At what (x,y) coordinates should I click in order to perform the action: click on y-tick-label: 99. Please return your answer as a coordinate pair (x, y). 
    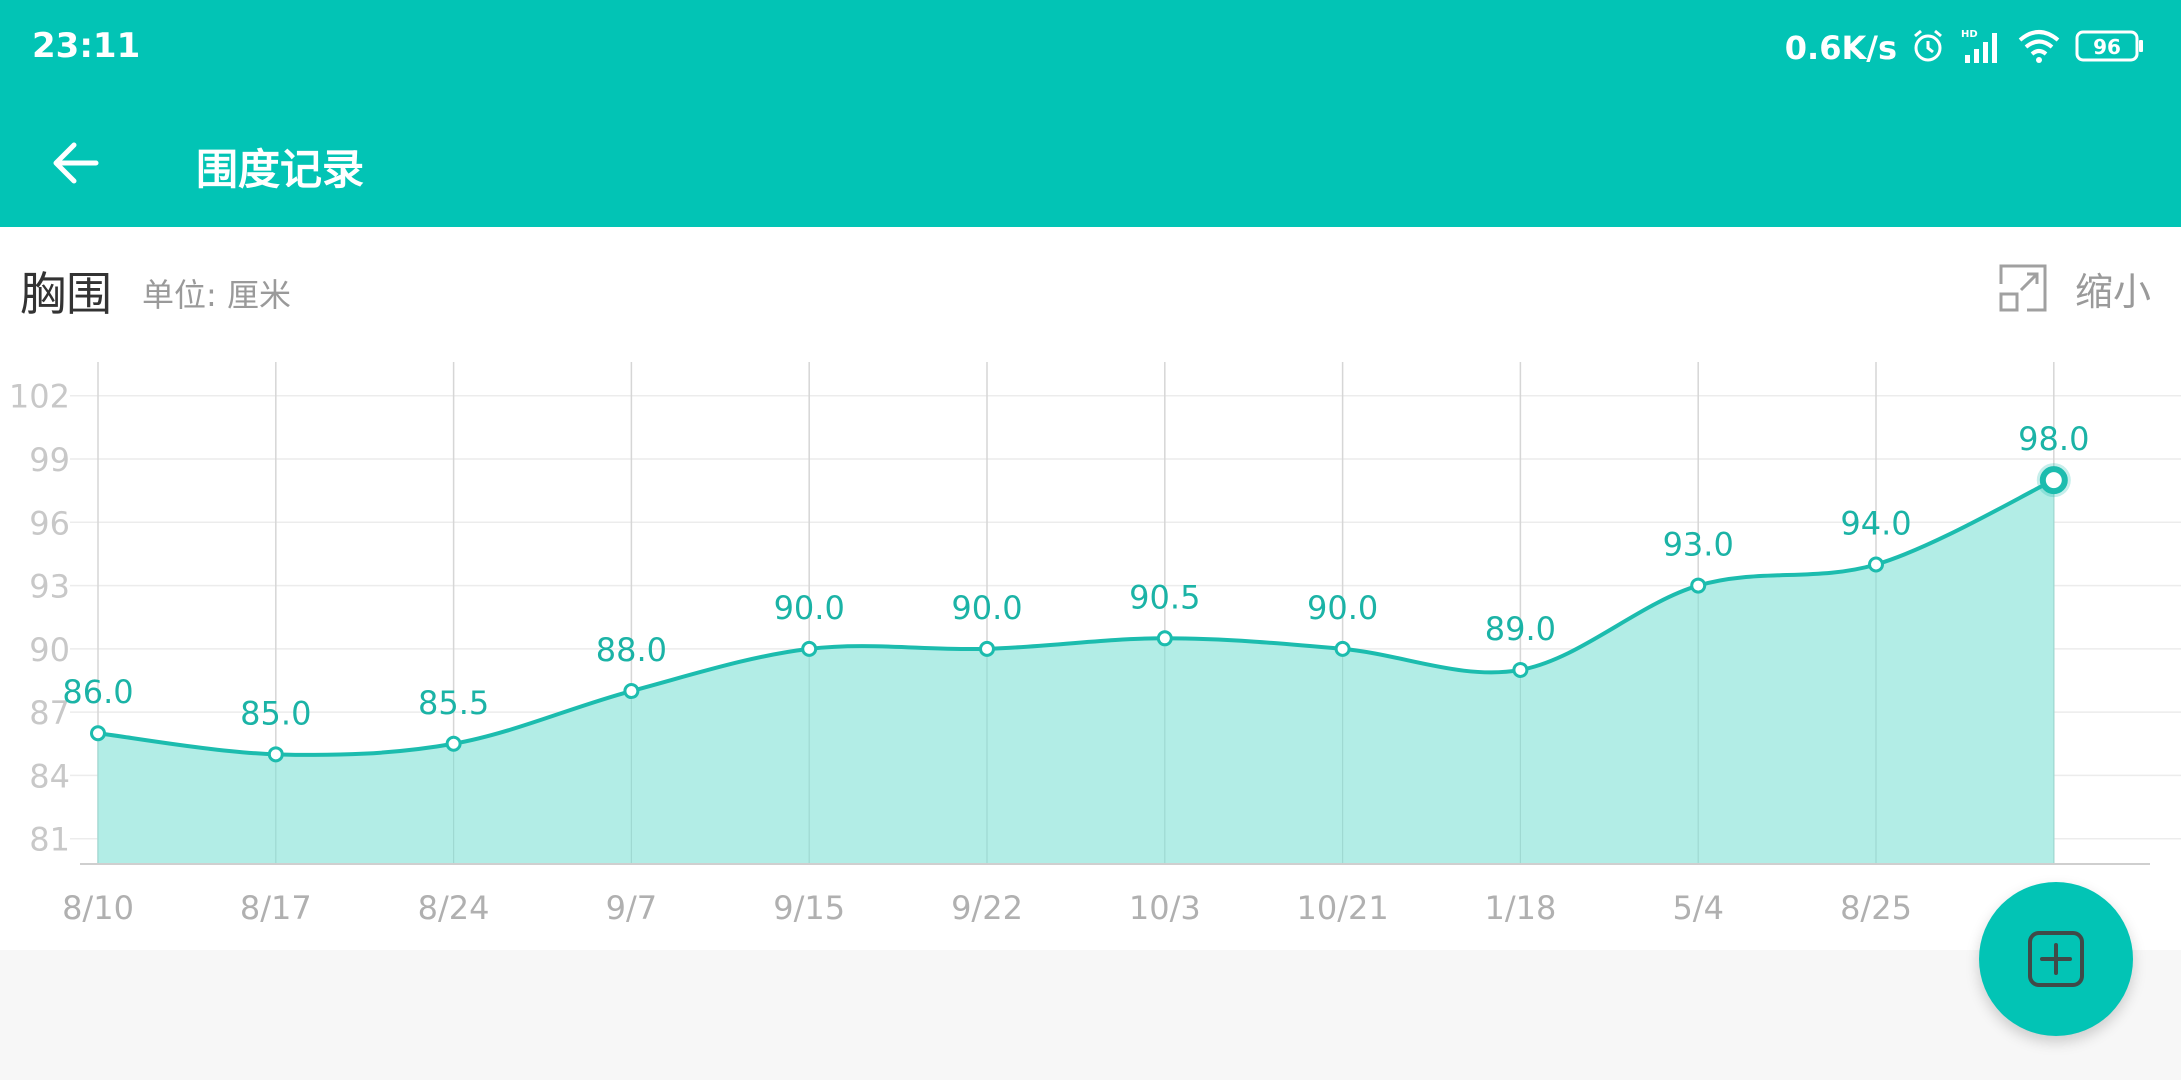
    Looking at the image, I should click on (49, 460).